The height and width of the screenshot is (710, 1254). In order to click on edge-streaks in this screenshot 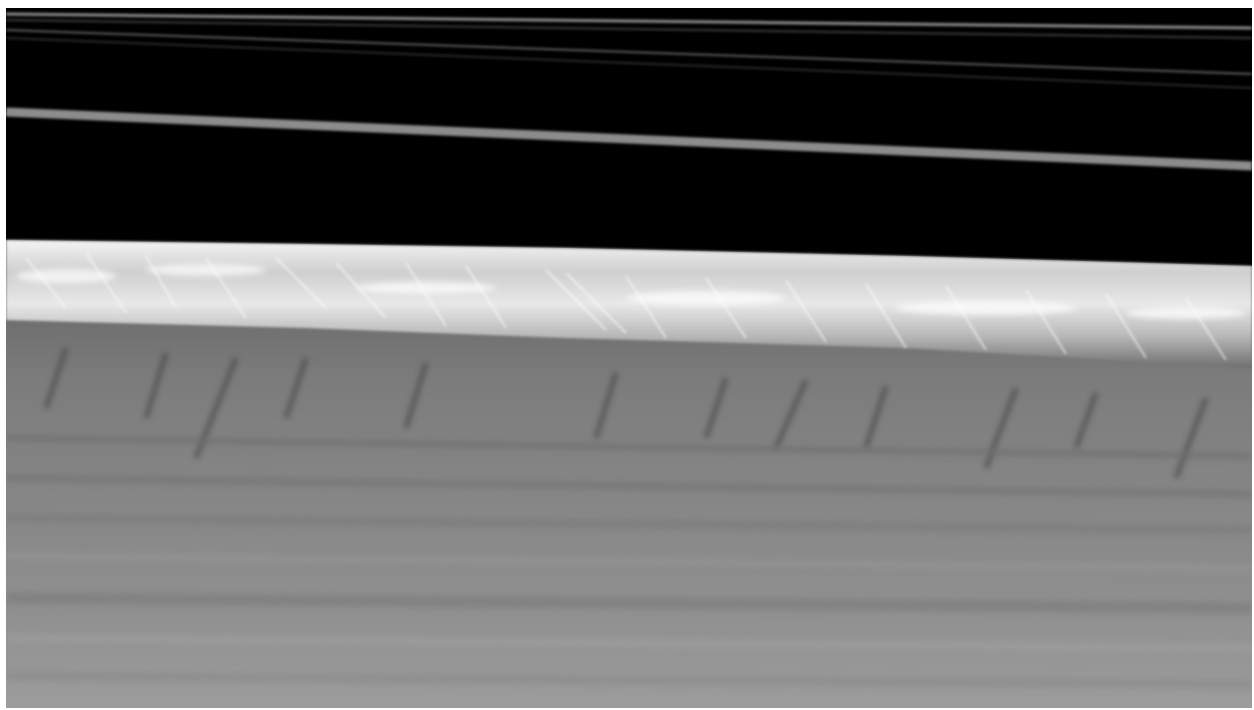, I will do `click(626, 306)`.